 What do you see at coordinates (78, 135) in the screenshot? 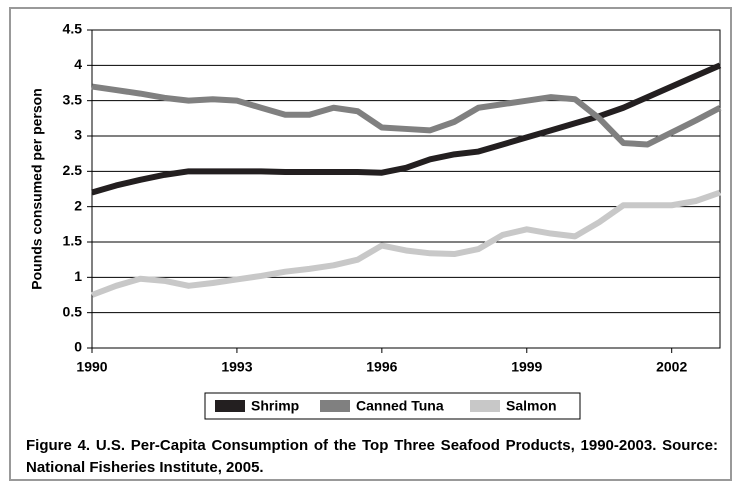
I see `y-tick-label: 3` at bounding box center [78, 135].